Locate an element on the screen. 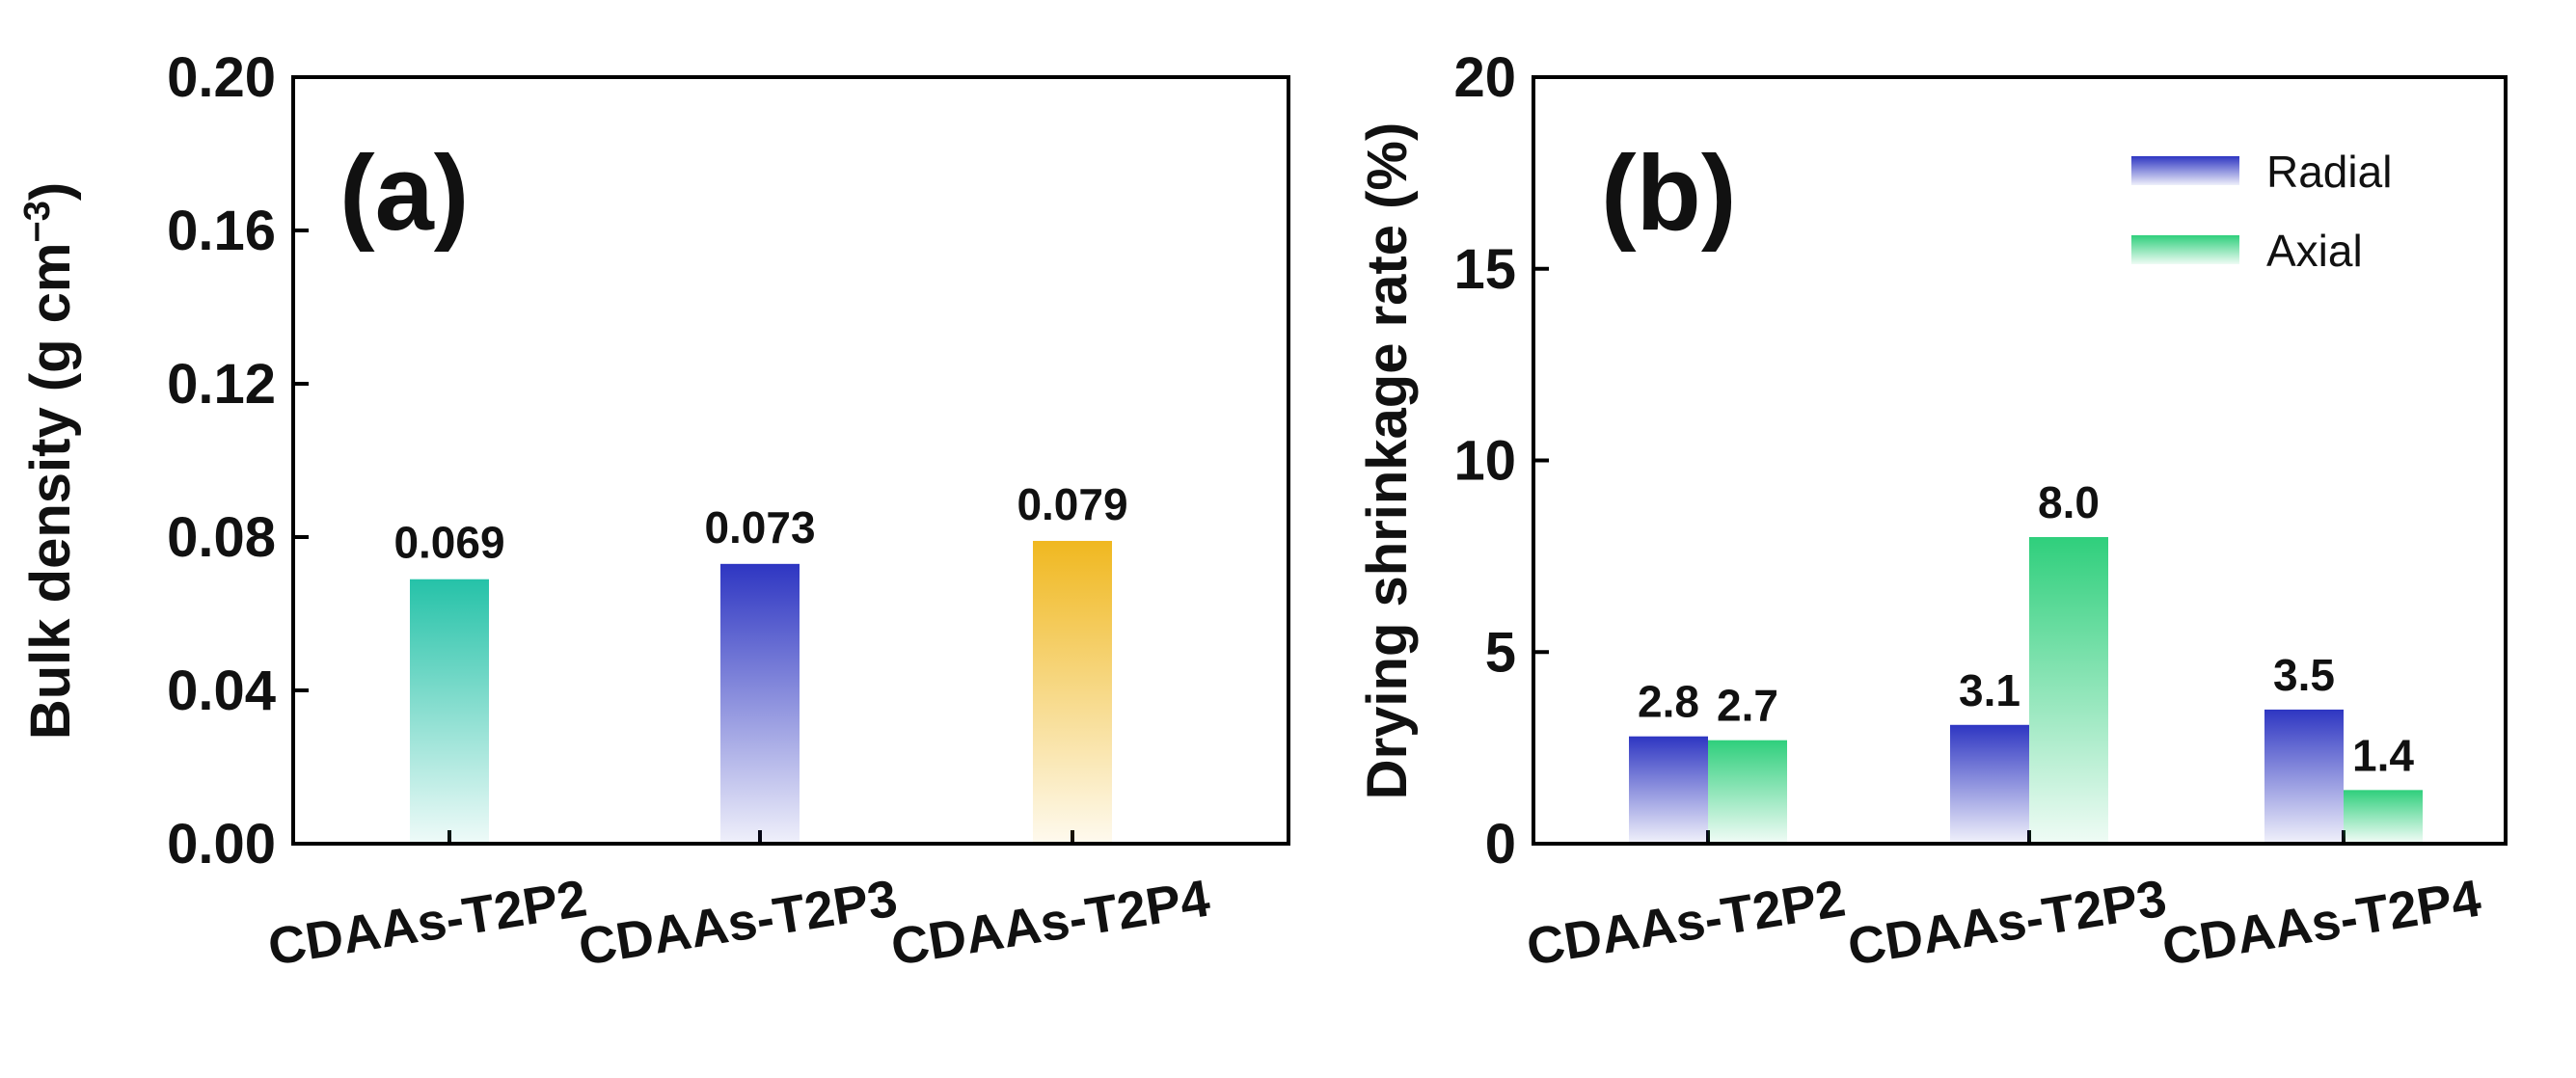  panel-a-value-label: 0.073 is located at coordinates (759, 527).